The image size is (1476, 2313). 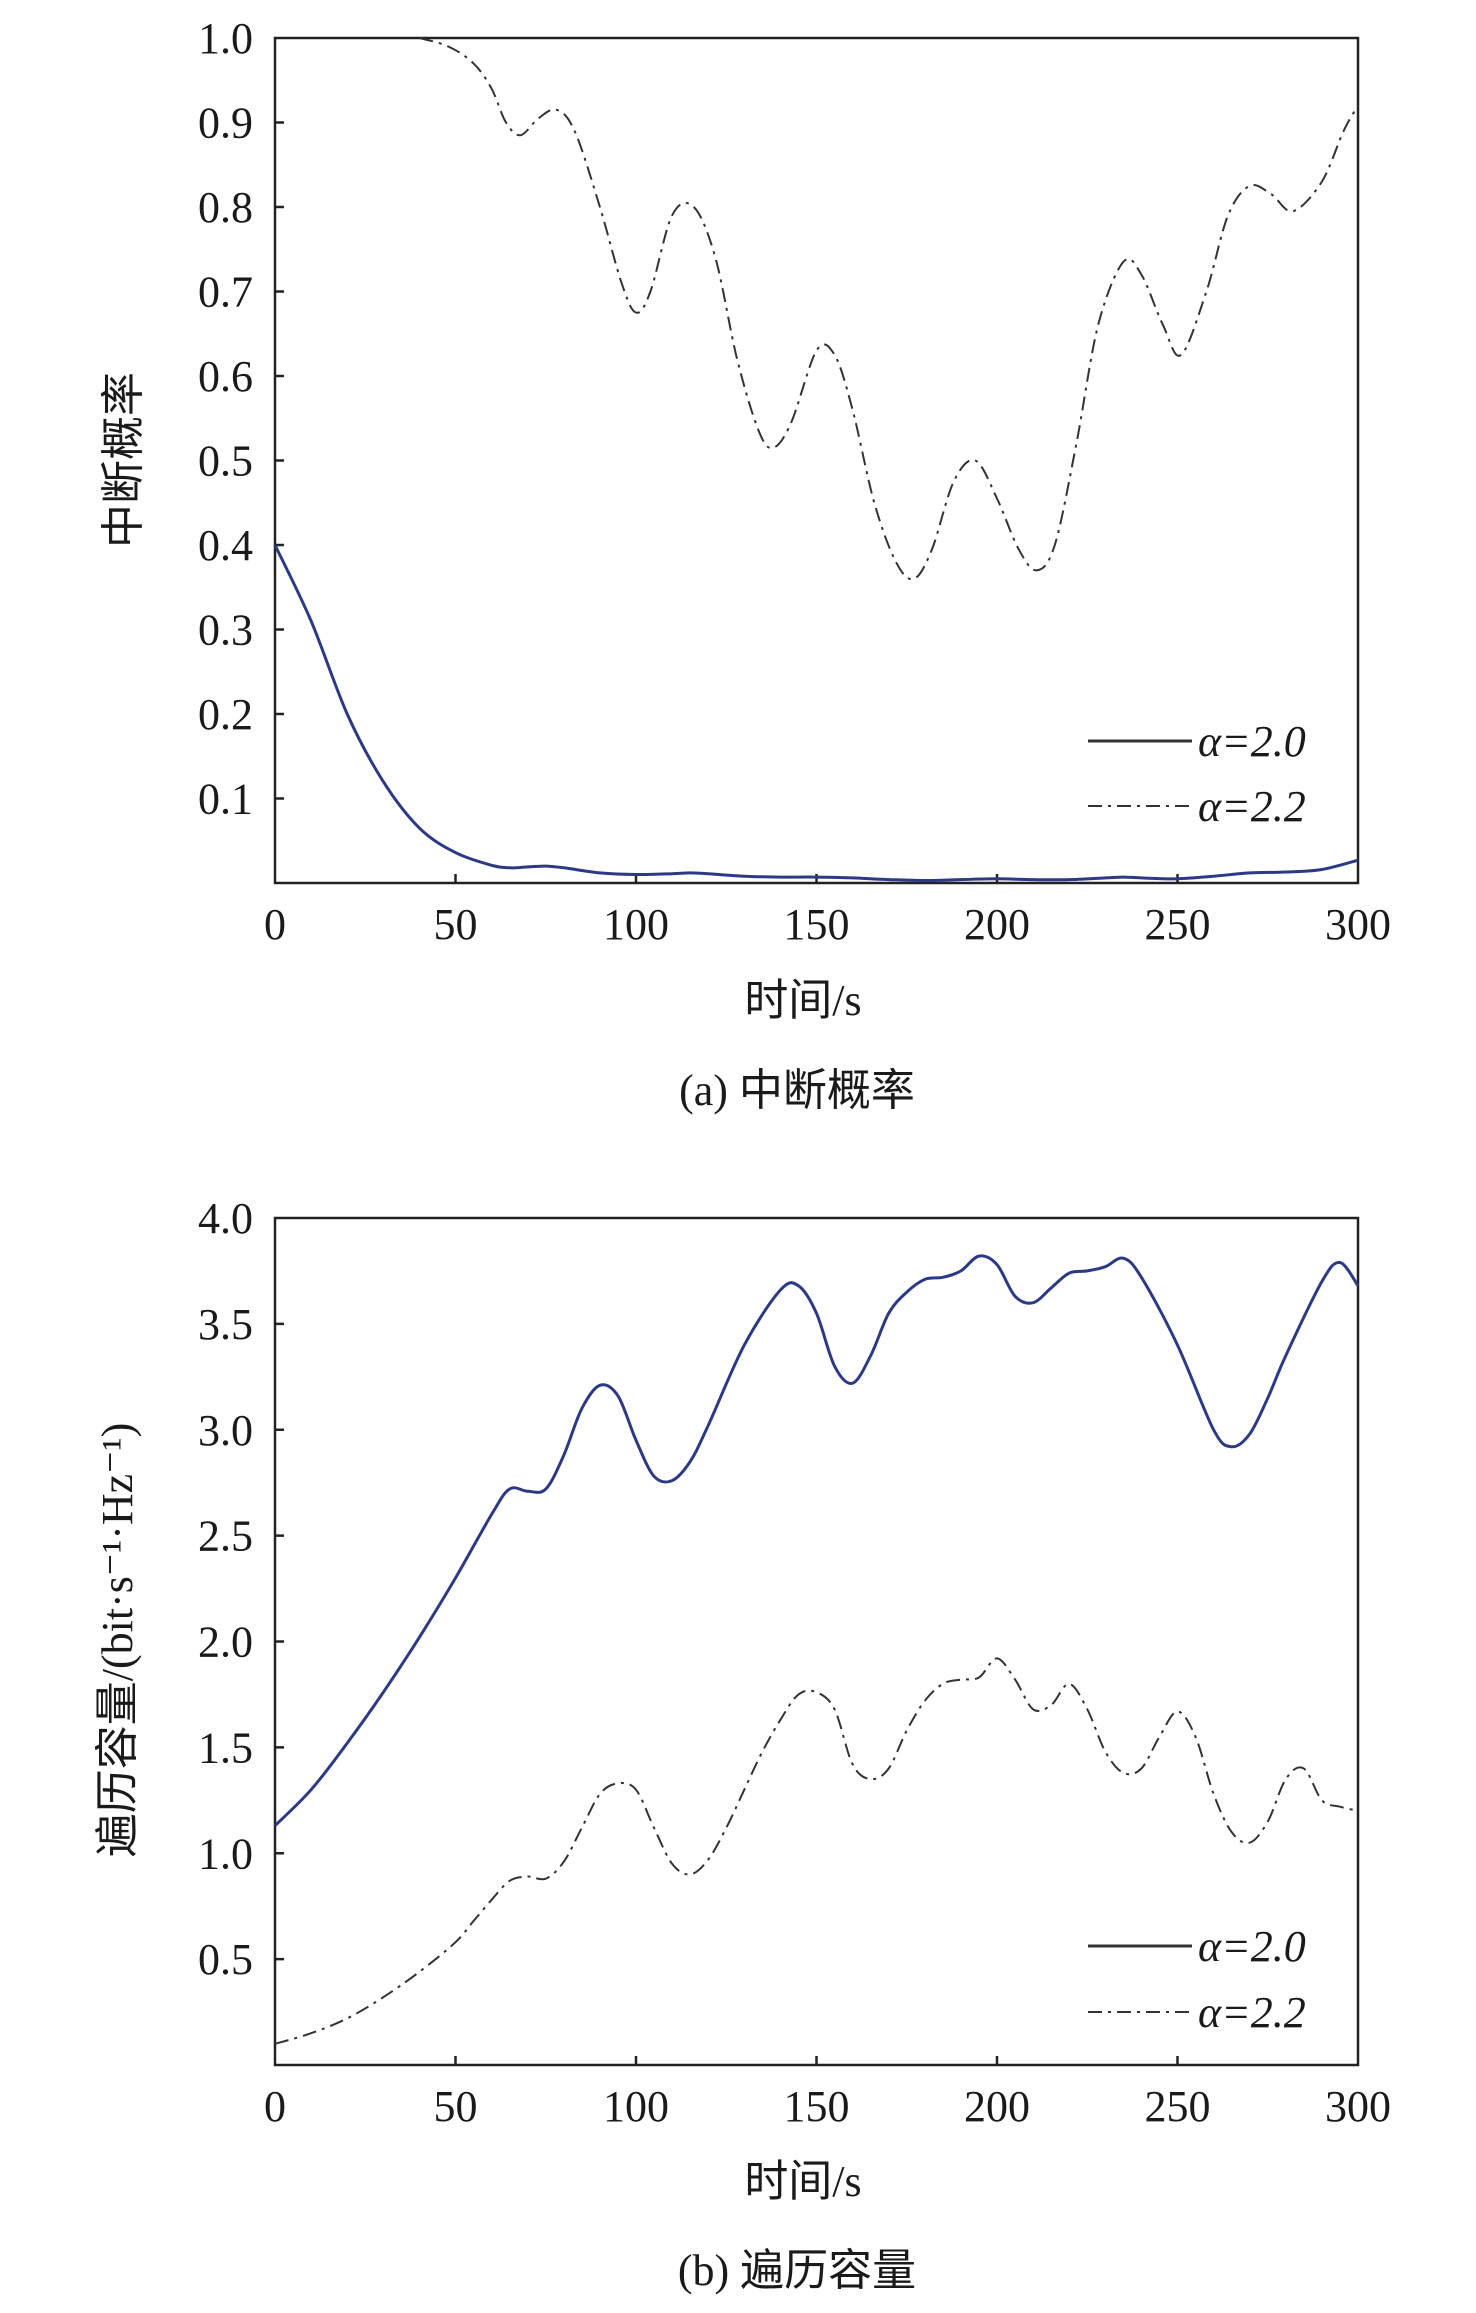 What do you see at coordinates (225, 123) in the screenshot?
I see `y-tick-label: 0.9` at bounding box center [225, 123].